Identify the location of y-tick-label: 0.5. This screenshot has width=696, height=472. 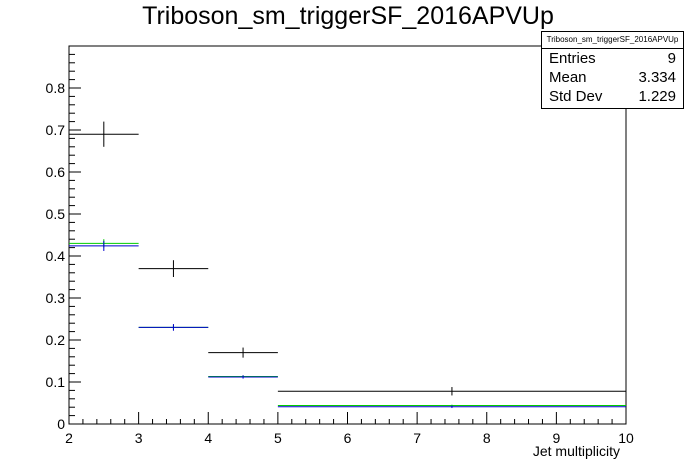
(56, 214).